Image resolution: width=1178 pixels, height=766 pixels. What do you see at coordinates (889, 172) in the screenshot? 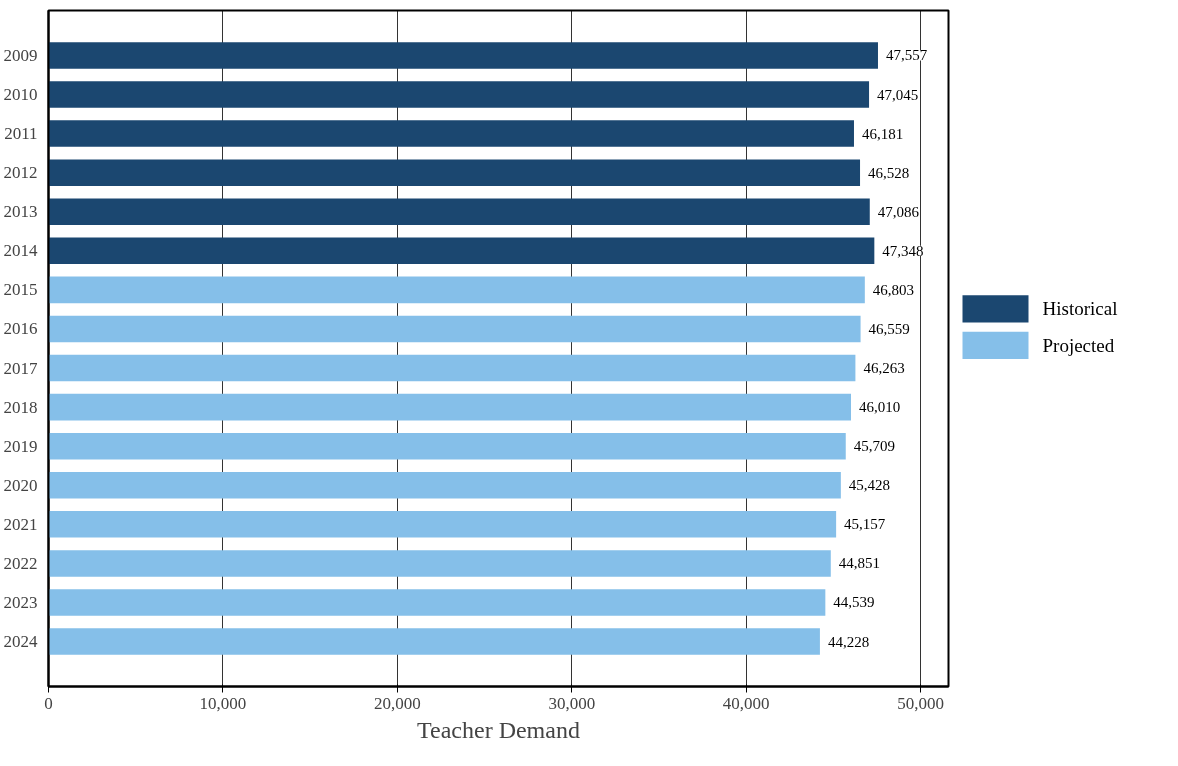
I see `data-label: 46,528` at bounding box center [889, 172].